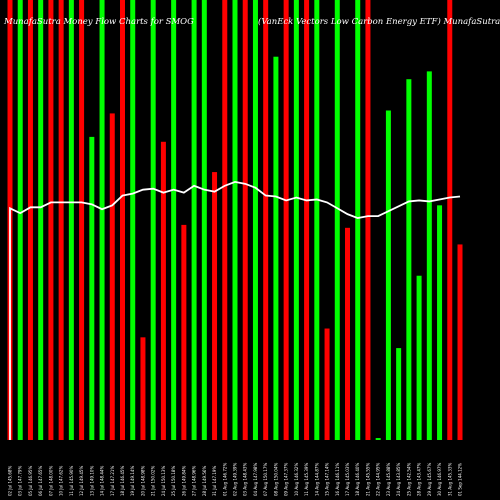 The height and width of the screenshot is (500, 500). I want to click on x-tick-label-40: 28 Aug 143.47%, so click(419, 479).